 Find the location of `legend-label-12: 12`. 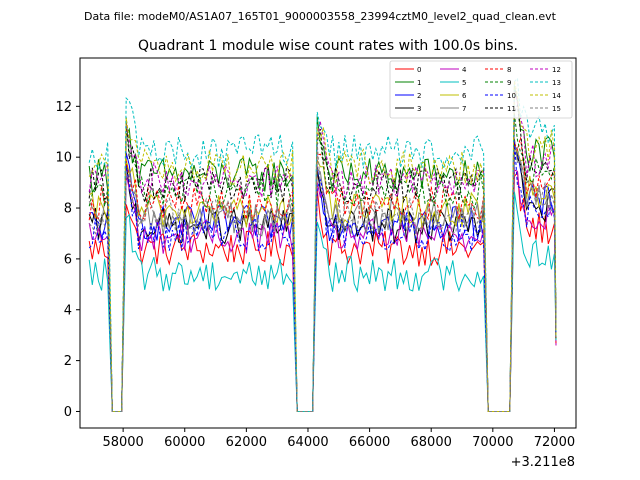

legend-label-12: 12 is located at coordinates (556, 70).